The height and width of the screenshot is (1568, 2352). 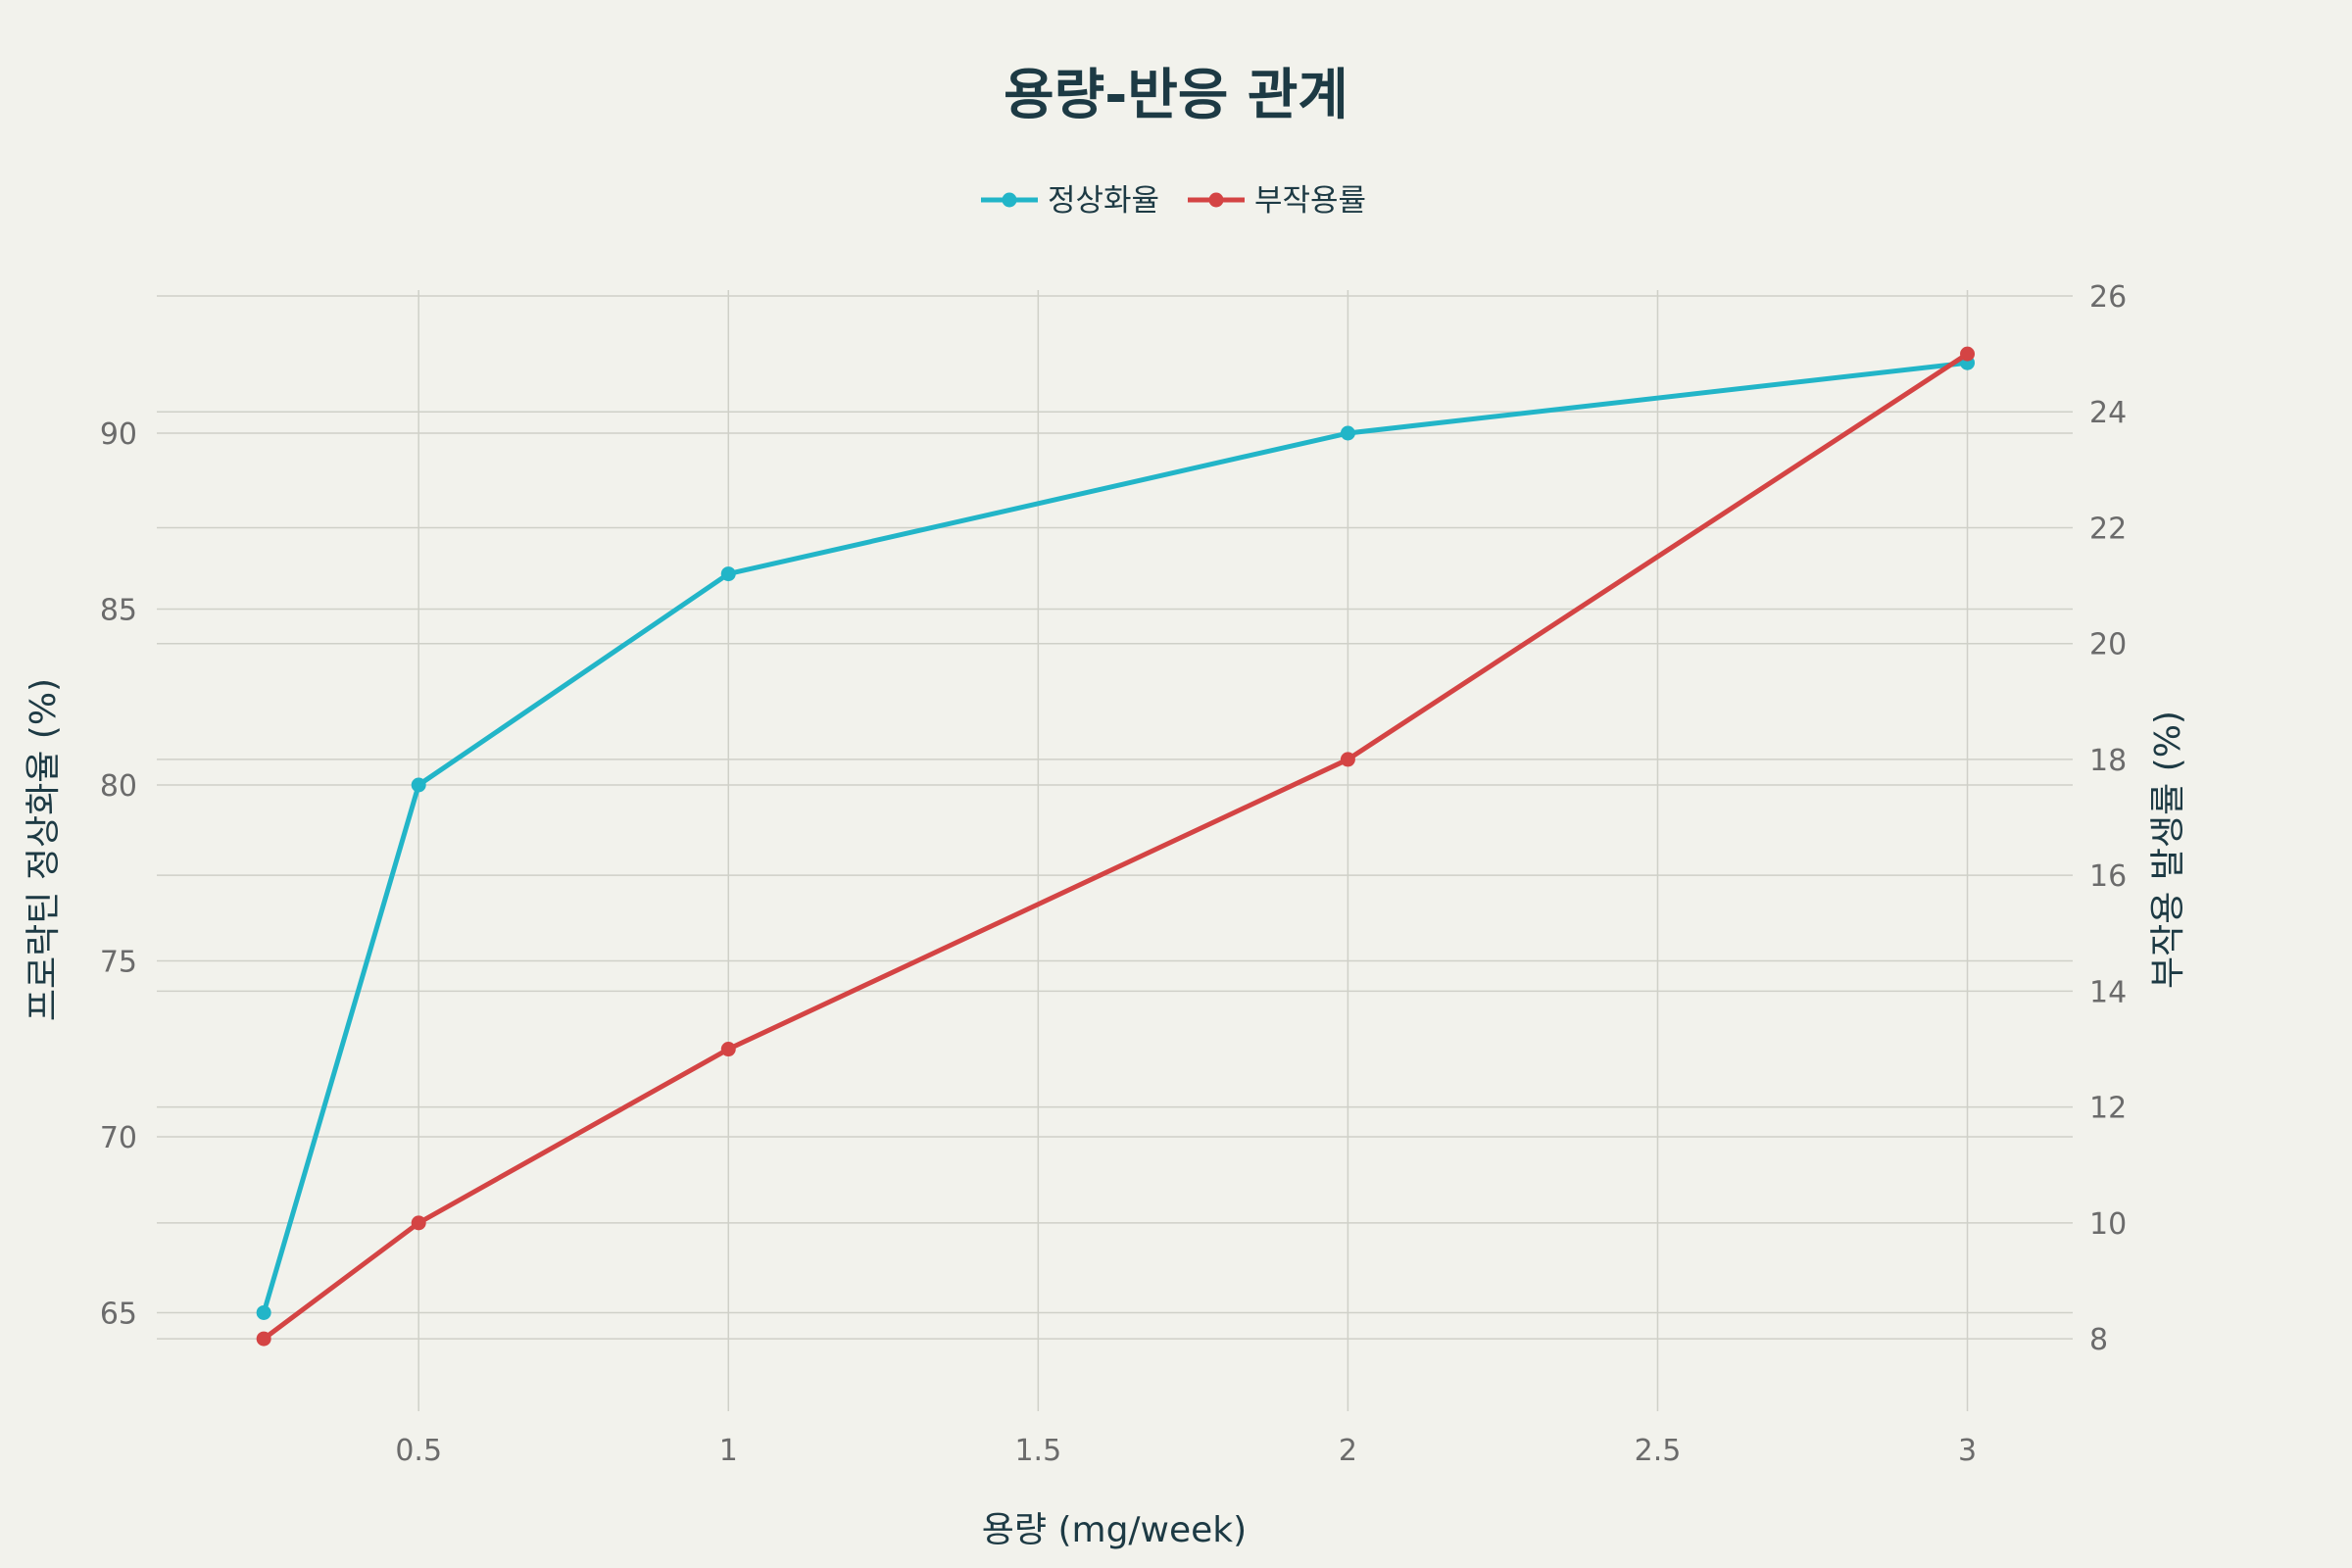 I want to click on y-left-tick-label: 90, so click(x=118, y=434).